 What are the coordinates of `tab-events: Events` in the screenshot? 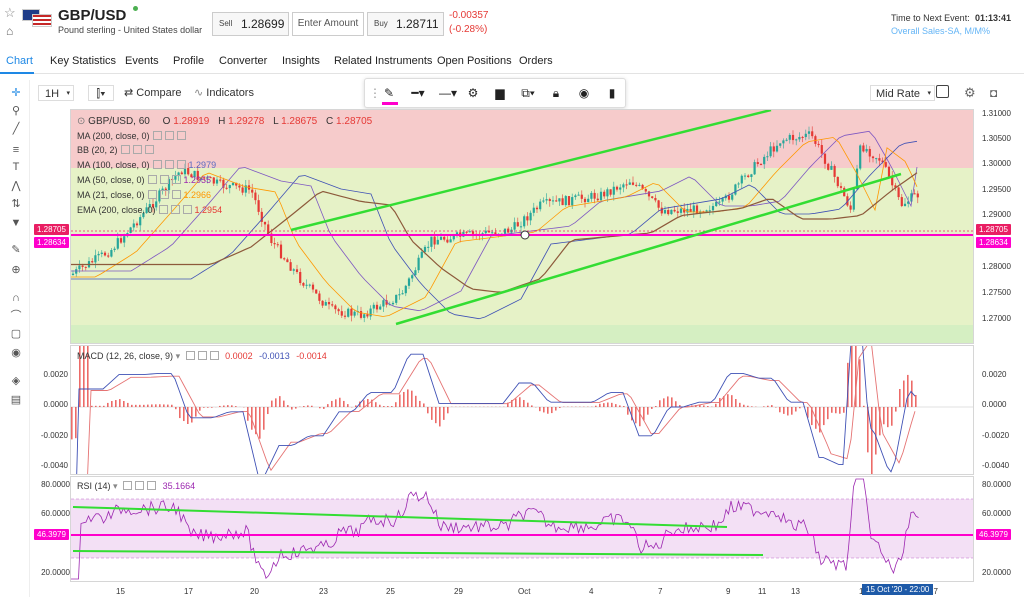 It's located at (142, 61).